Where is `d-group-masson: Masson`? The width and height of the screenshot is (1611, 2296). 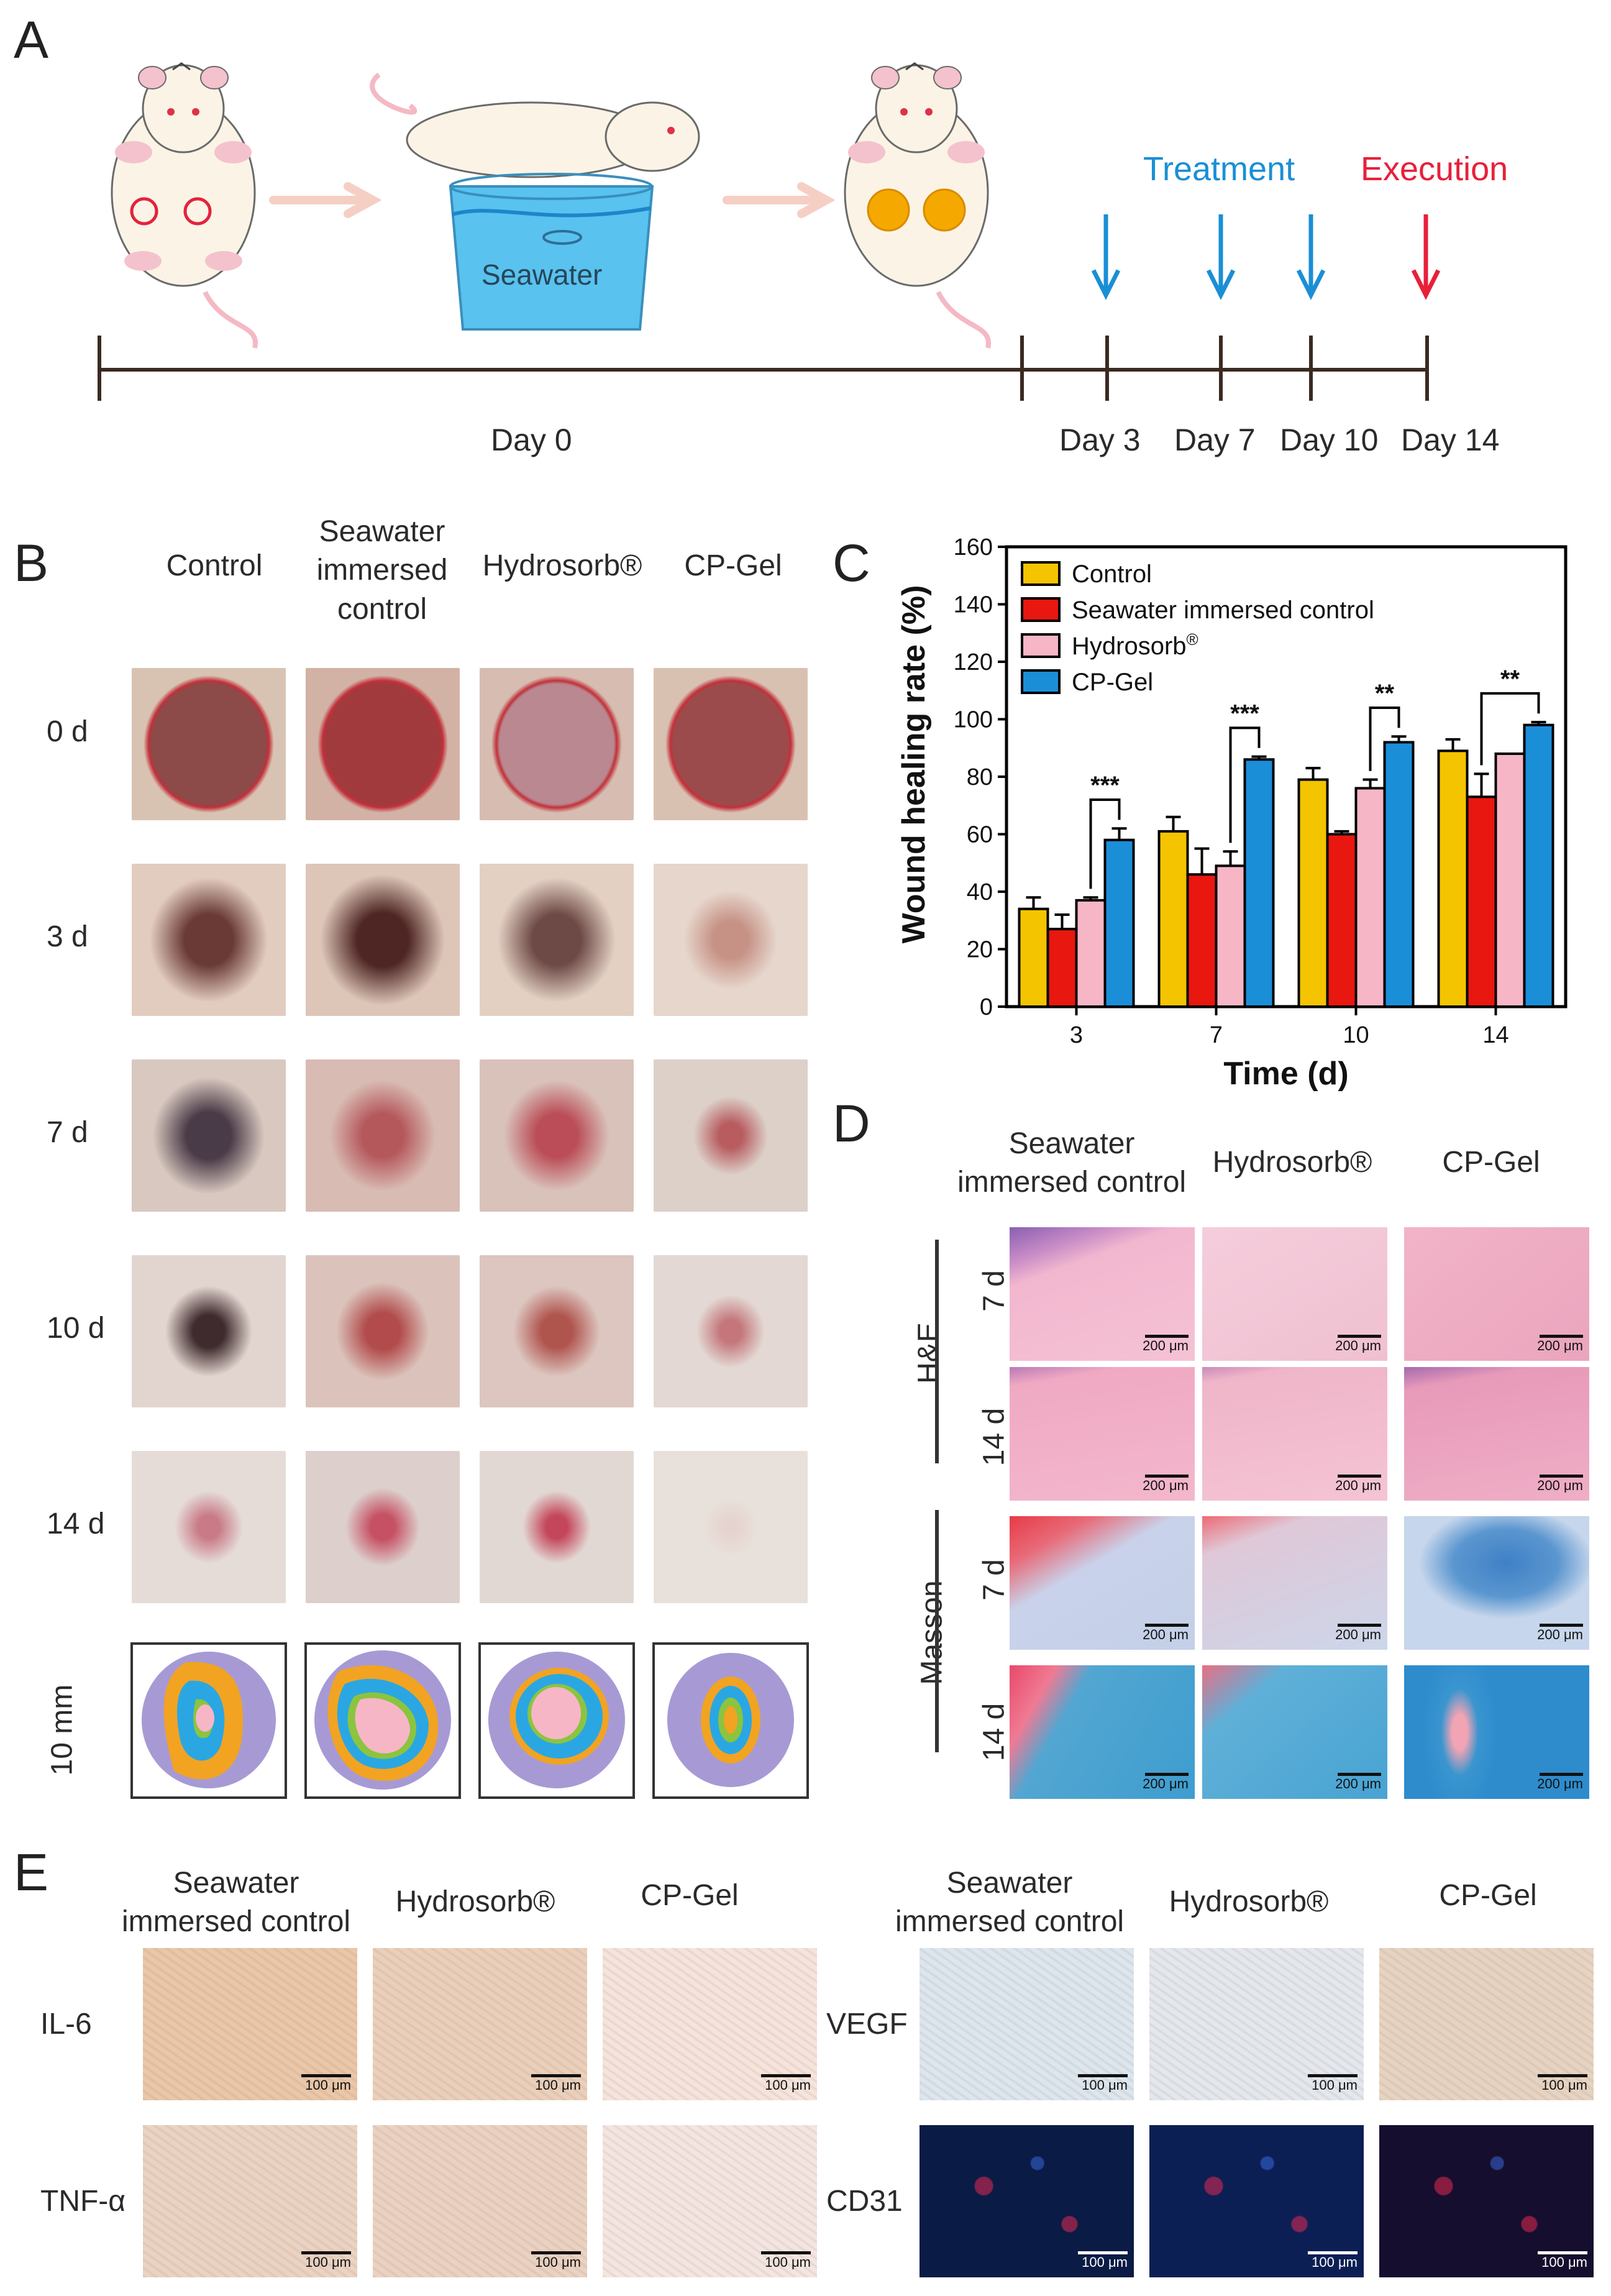
d-group-masson: Masson is located at coordinates (932, 1632).